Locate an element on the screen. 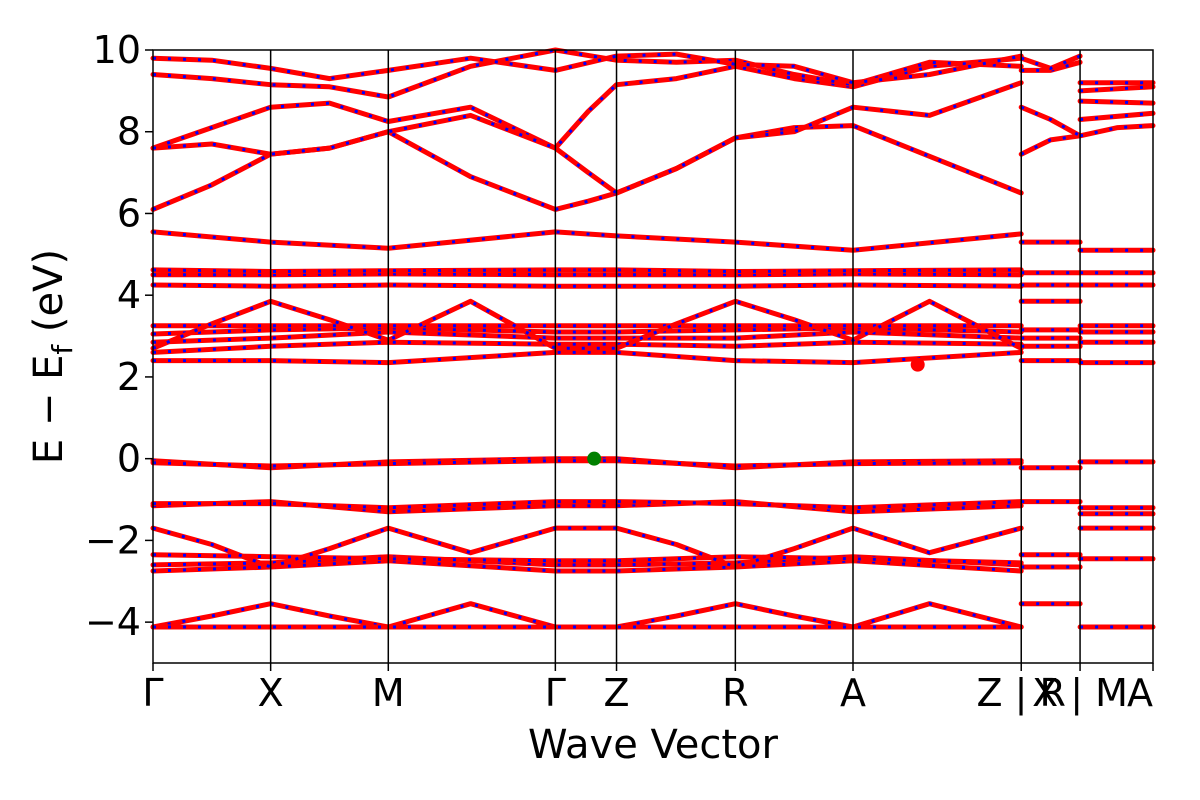 This screenshot has width=1200, height=800. band-41-dashed is located at coordinates (1050, 62).